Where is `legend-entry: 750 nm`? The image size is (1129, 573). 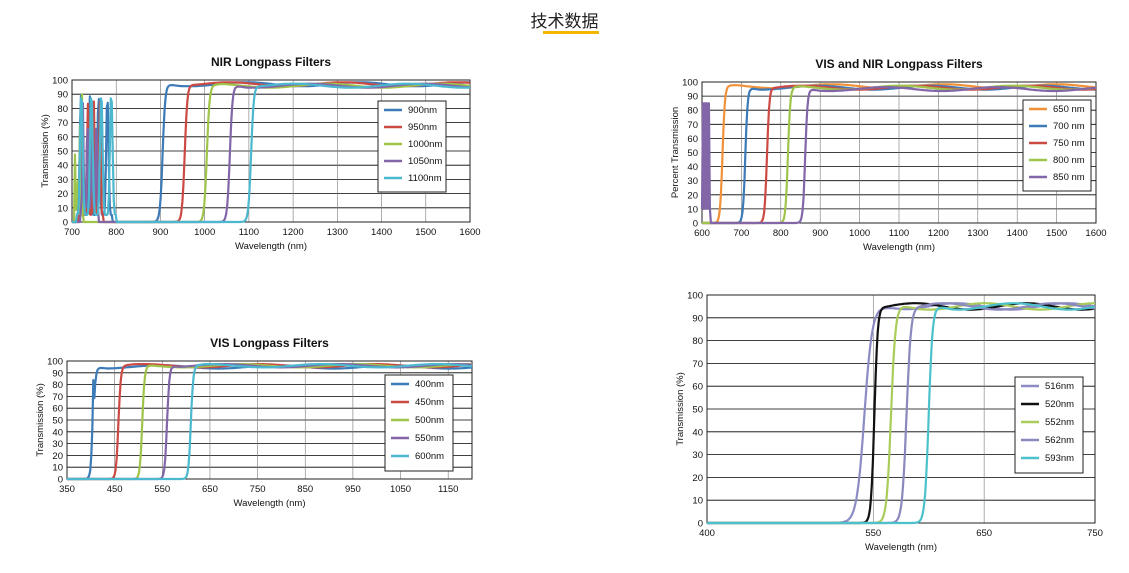
legend-entry: 750 nm is located at coordinates (1069, 143).